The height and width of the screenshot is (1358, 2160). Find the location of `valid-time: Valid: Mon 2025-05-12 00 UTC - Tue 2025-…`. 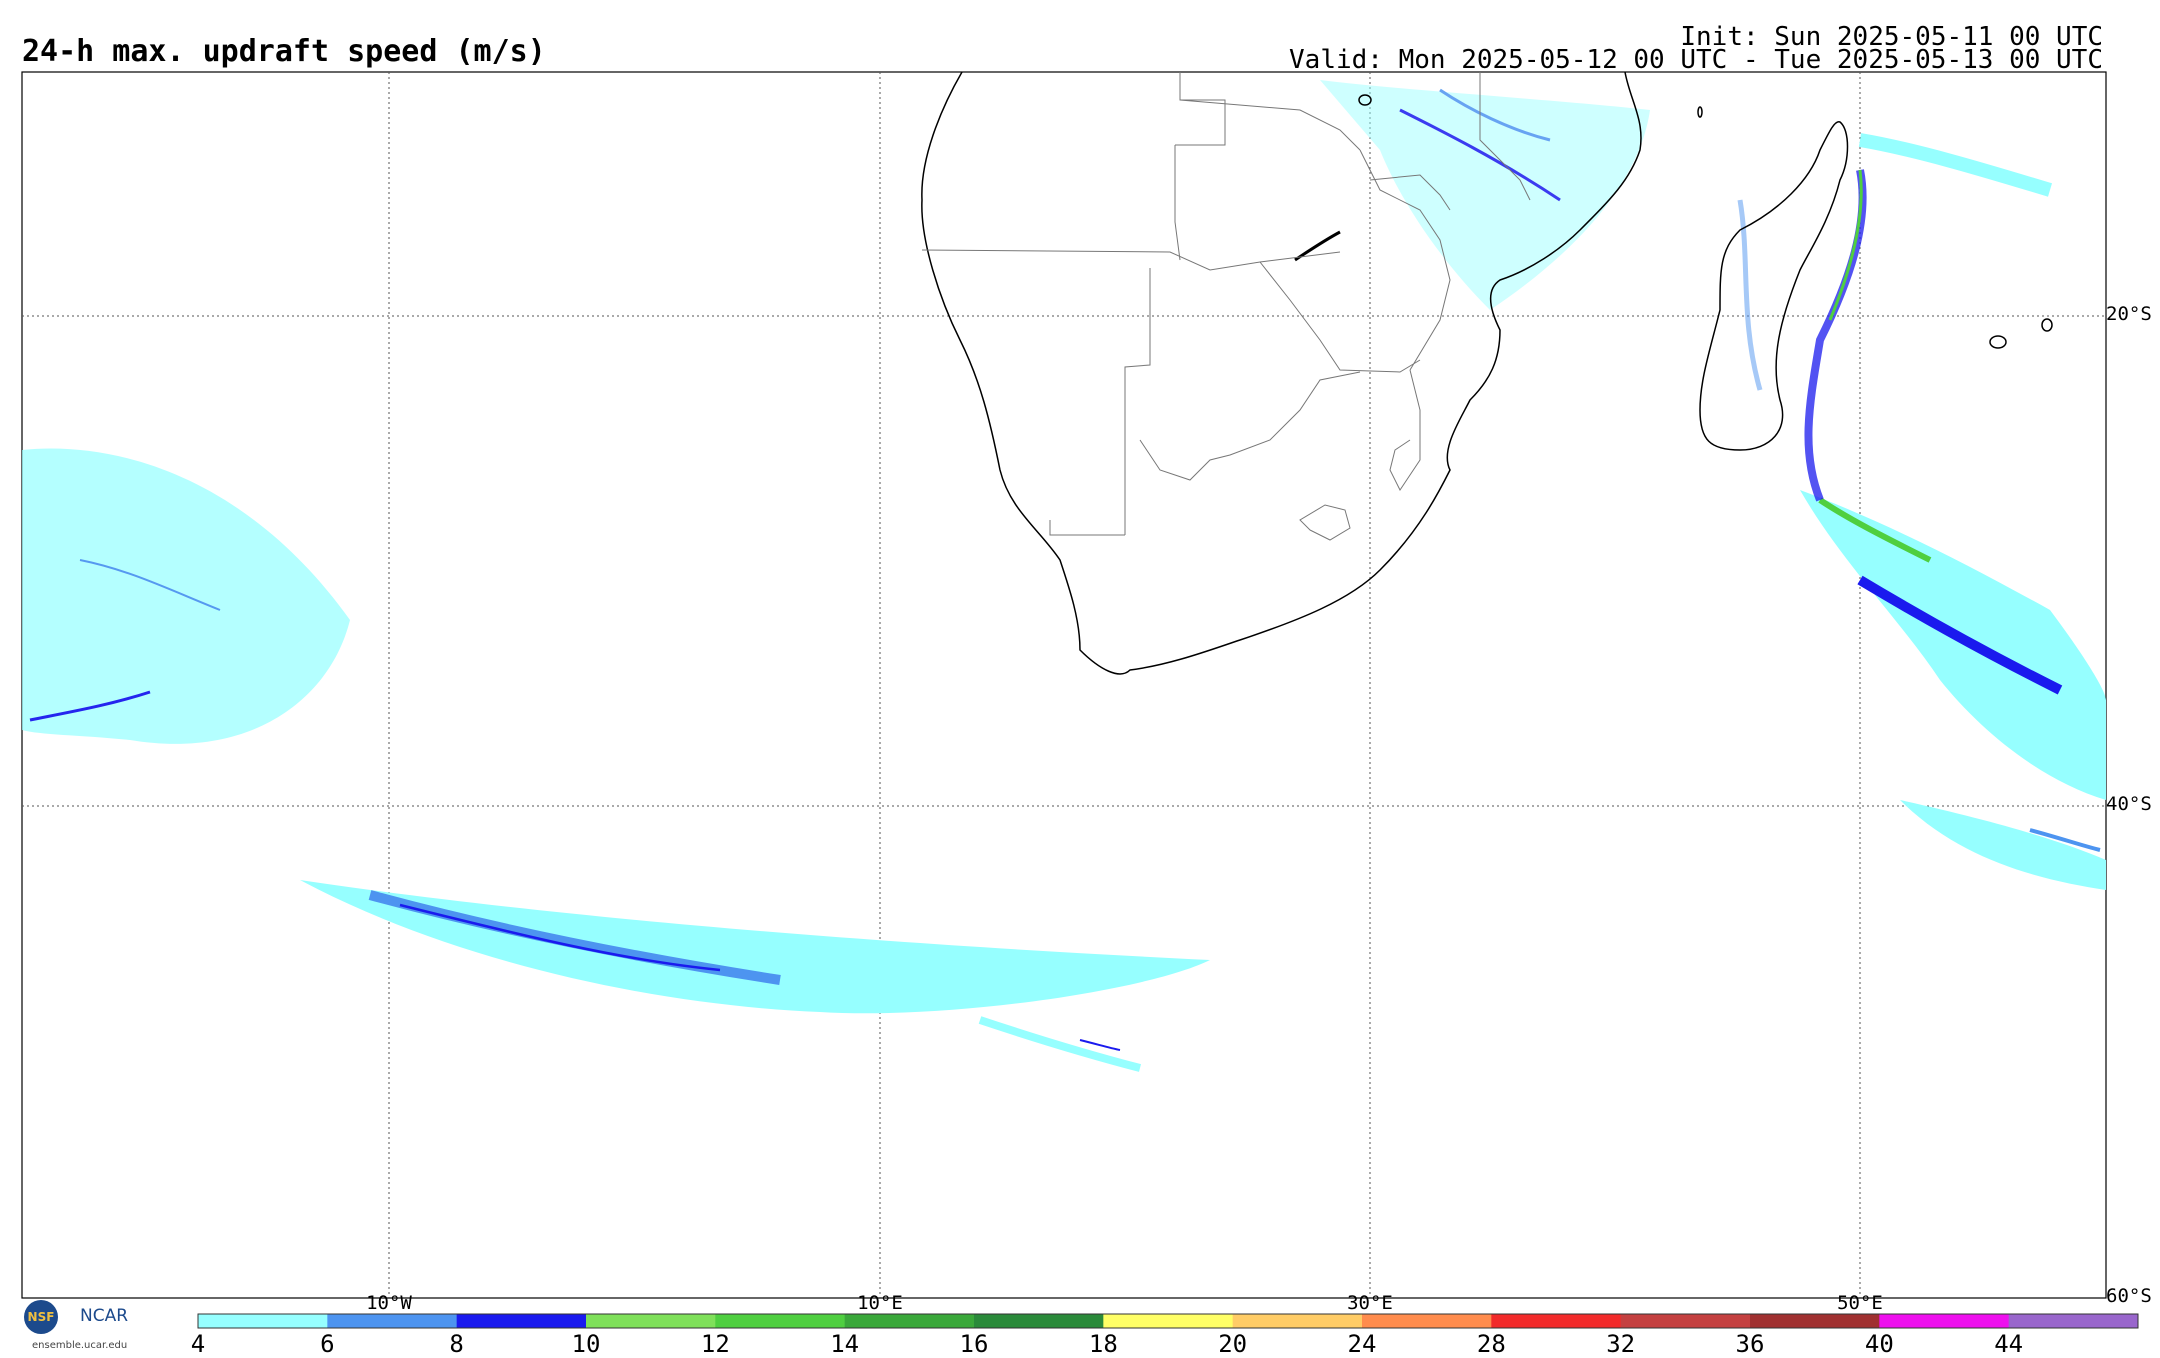

valid-time: Valid: Mon 2025-05-12 00 UTC - Tue 2025-… is located at coordinates (1696, 60).